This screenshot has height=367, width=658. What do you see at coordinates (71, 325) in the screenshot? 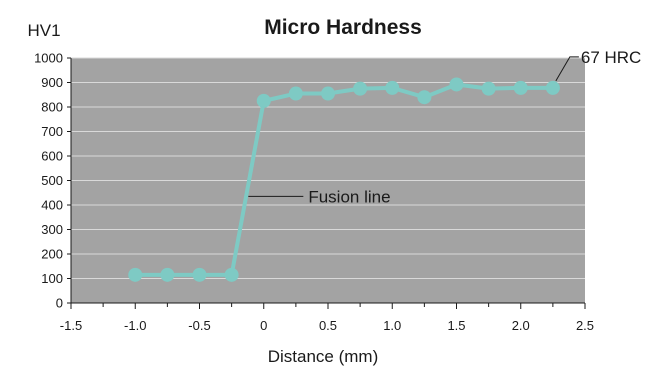
I see `x-tick-label: -1.5` at bounding box center [71, 325].